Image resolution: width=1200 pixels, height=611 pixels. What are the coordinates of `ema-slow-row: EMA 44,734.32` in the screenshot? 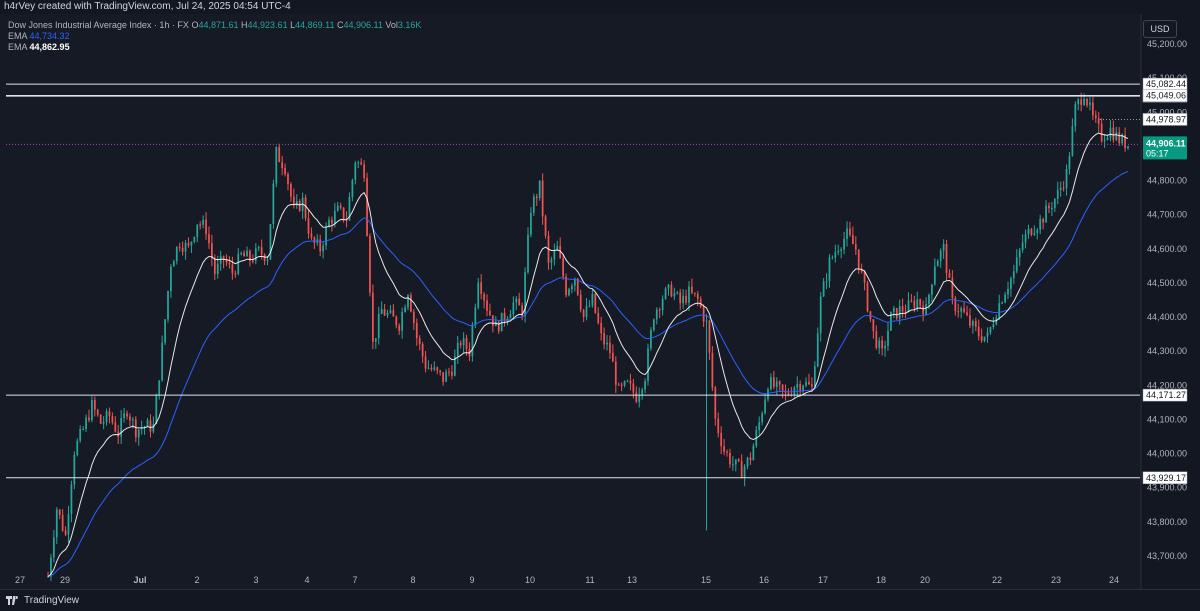 It's located at (214, 36).